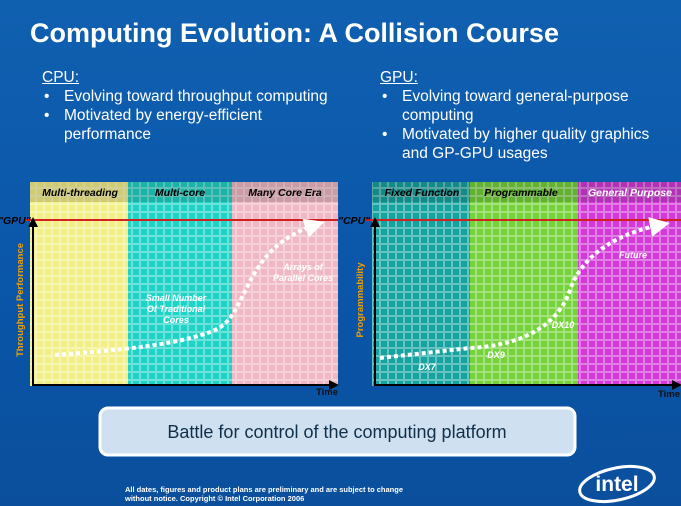 The height and width of the screenshot is (506, 681). What do you see at coordinates (80, 193) in the screenshot?
I see `region-label: Multi-threading` at bounding box center [80, 193].